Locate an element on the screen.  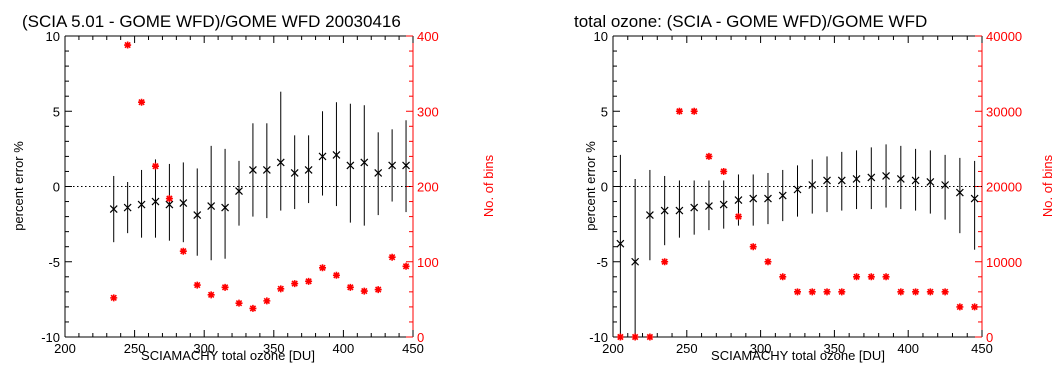
right-chart-y2-tick-label: 20000 is located at coordinates (1004, 187).